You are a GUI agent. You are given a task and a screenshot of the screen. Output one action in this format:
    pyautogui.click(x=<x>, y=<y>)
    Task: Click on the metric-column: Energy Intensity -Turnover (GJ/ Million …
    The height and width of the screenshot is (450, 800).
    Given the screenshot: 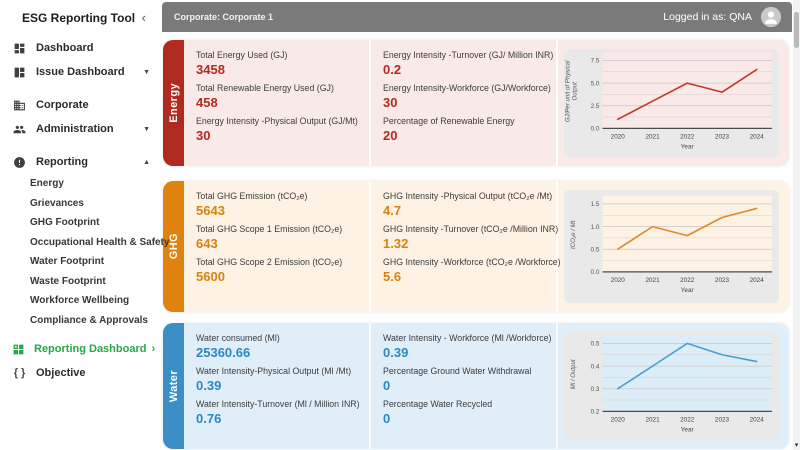 What is the action you would take?
    pyautogui.click(x=464, y=103)
    